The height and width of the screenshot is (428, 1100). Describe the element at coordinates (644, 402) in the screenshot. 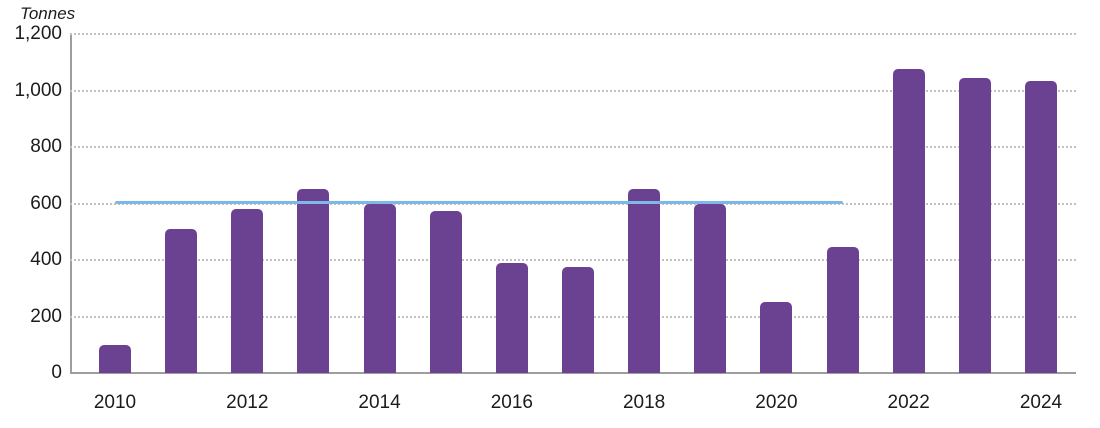

I see `x-tick-2018: 2018` at that location.